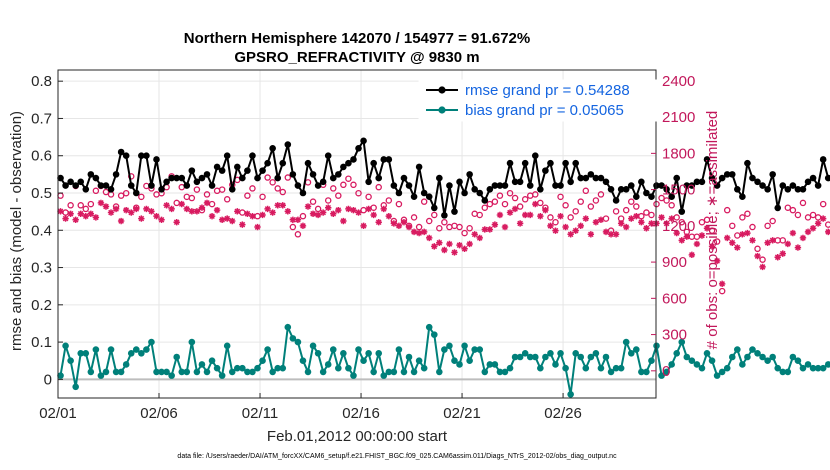  What do you see at coordinates (678, 153) in the screenshot?
I see `y-tick-label-right: 1800` at bounding box center [678, 153].